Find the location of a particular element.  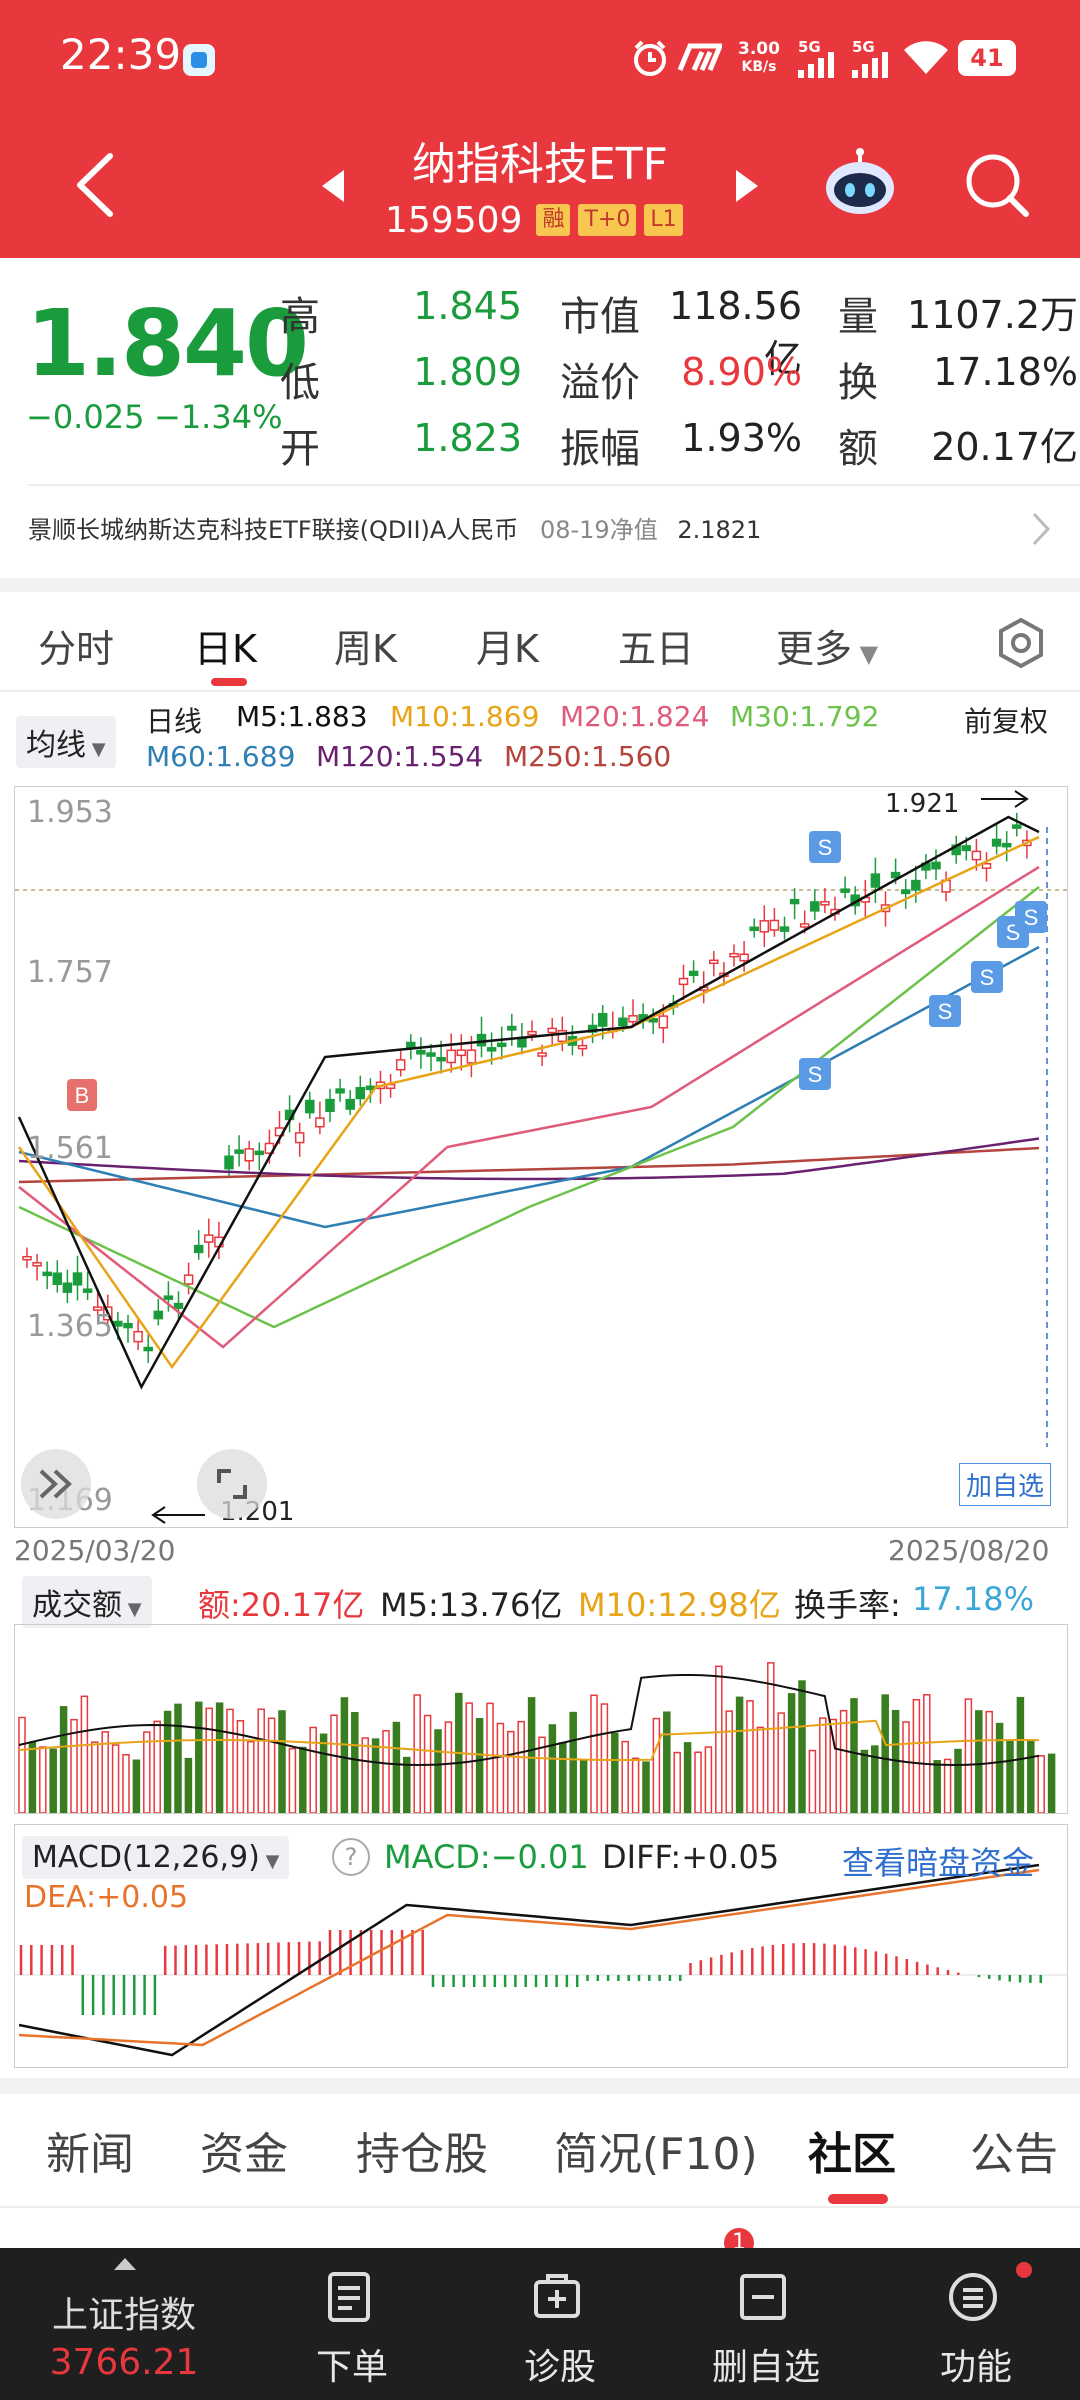

y-tick-2: 1.757 is located at coordinates (70, 972).